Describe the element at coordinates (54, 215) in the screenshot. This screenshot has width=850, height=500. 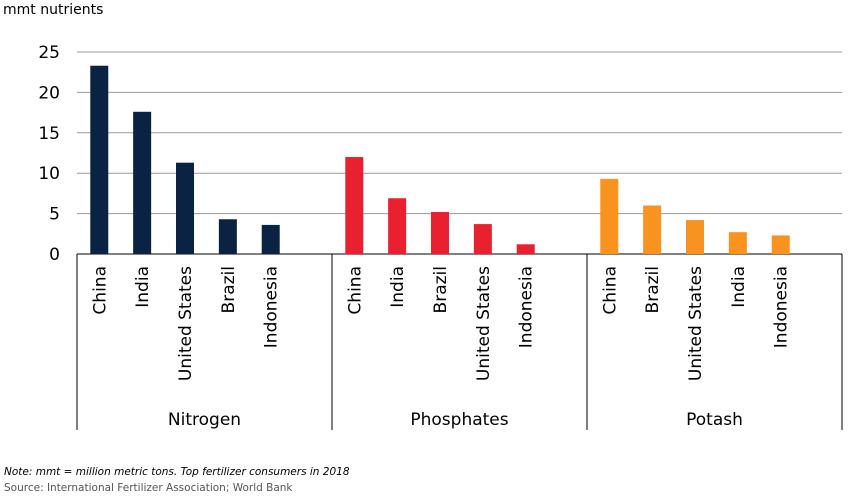
I see `y-tick-label: 5` at that location.